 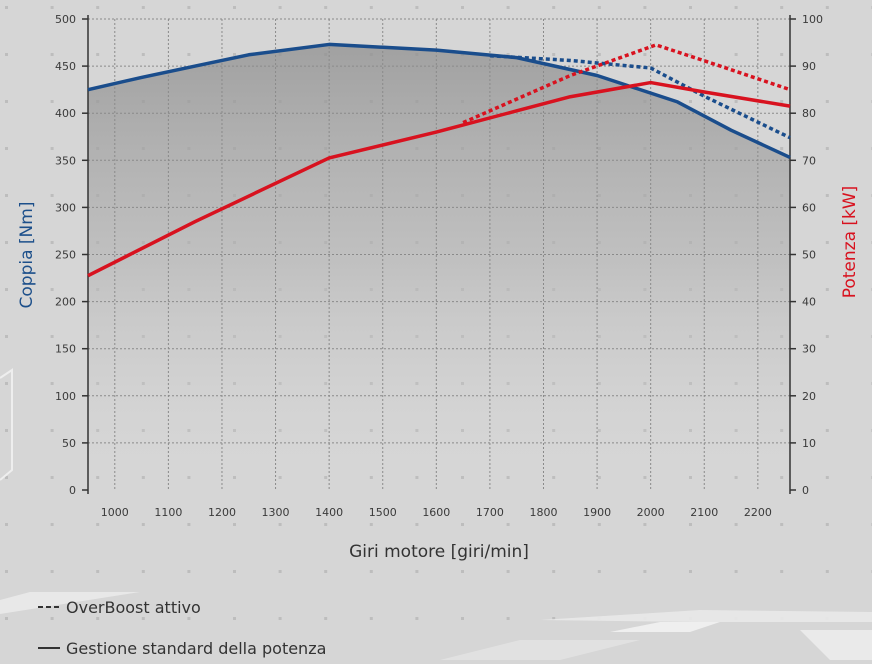 What do you see at coordinates (805, 490) in the screenshot?
I see `y-right-tick-label: 0` at bounding box center [805, 490].